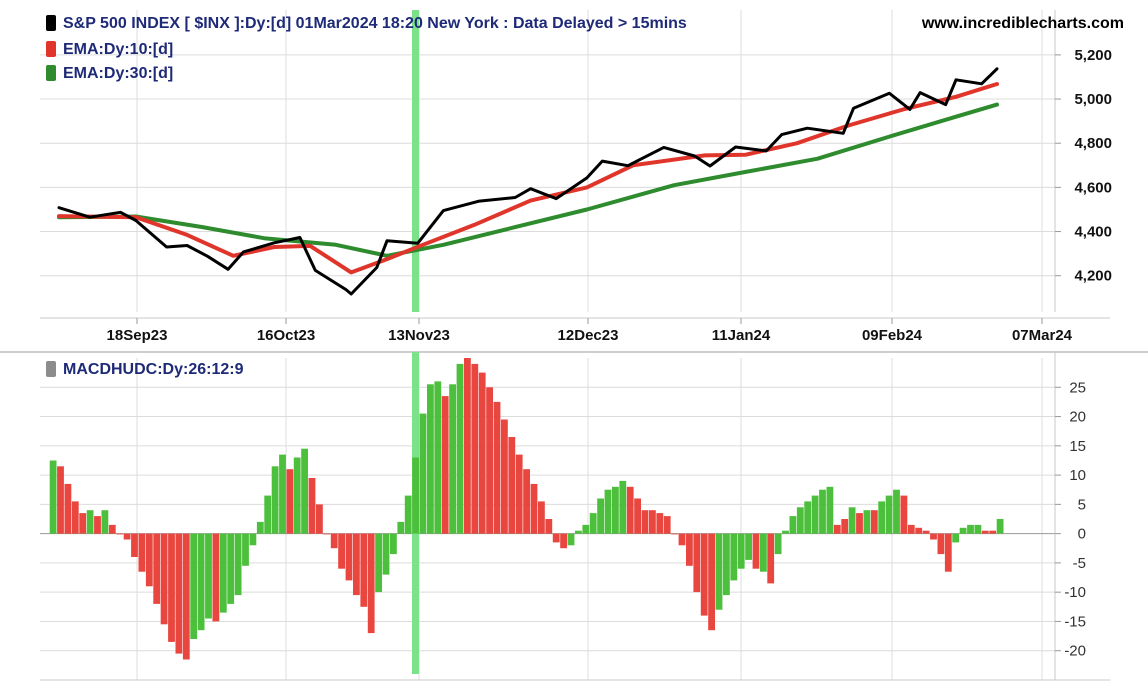 This screenshot has width=1148, height=694. Describe the element at coordinates (415, 161) in the screenshot. I see `date-highlight-bar-price` at that location.